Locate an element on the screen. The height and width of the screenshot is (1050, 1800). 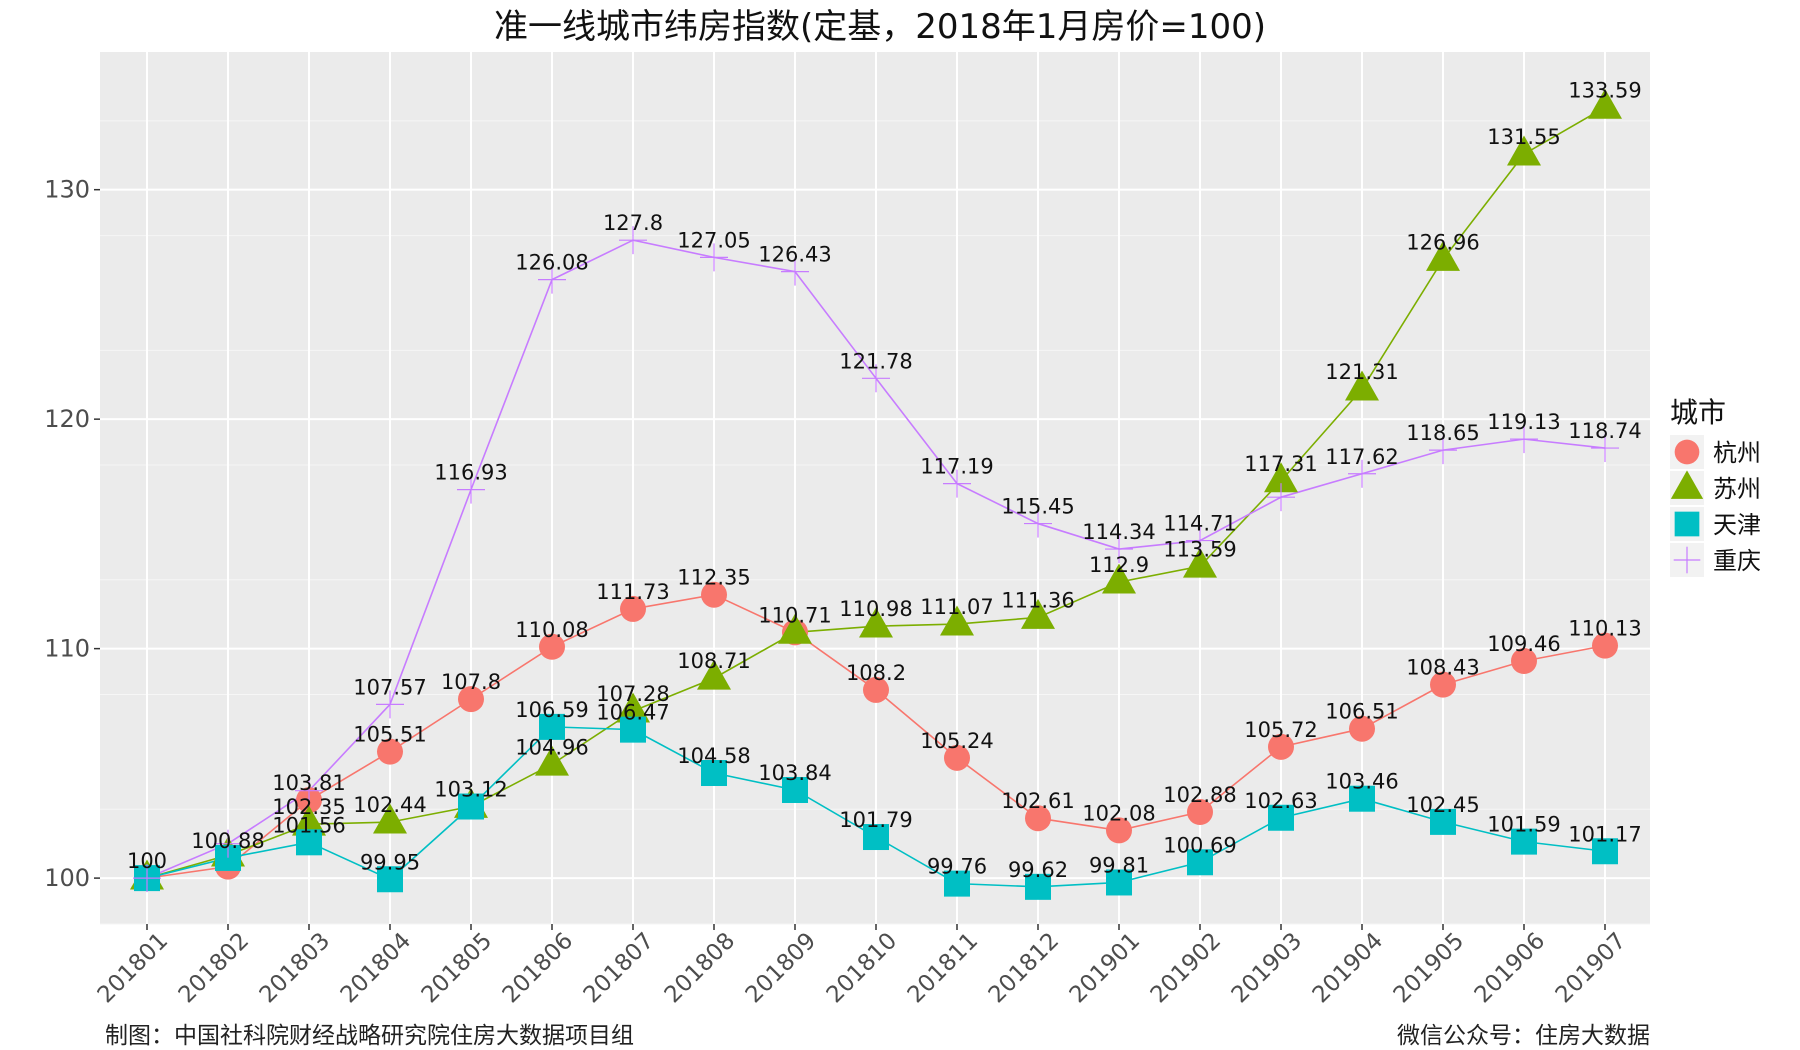
data-label: 126.43 is located at coordinates (794, 255).